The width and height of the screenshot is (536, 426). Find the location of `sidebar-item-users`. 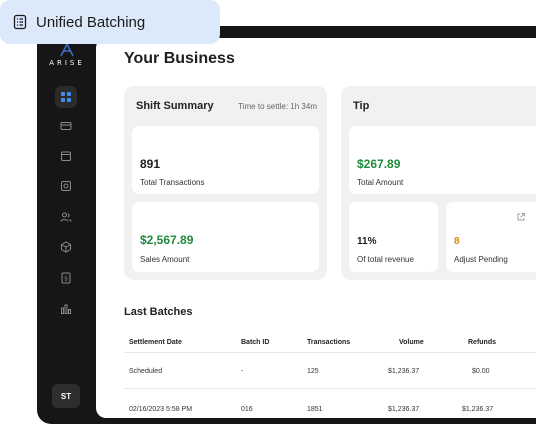

sidebar-item-users is located at coordinates (66, 217).